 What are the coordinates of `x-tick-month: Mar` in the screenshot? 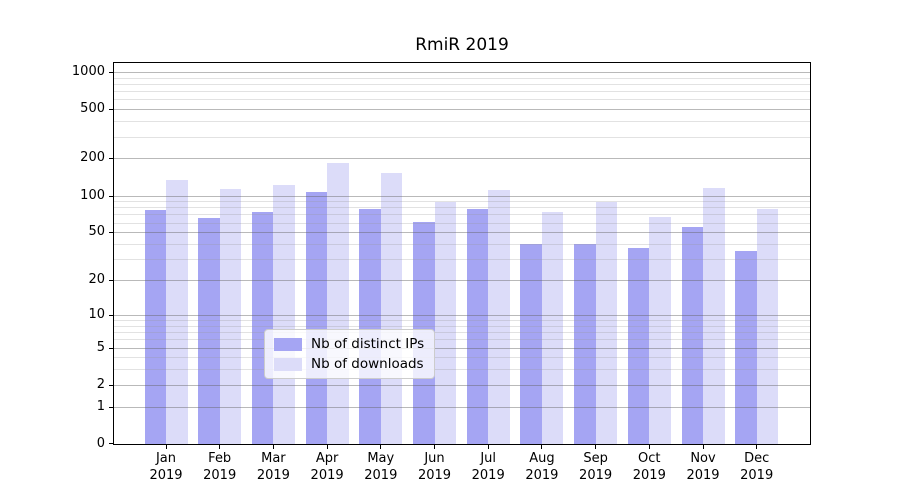 It's located at (273, 458).